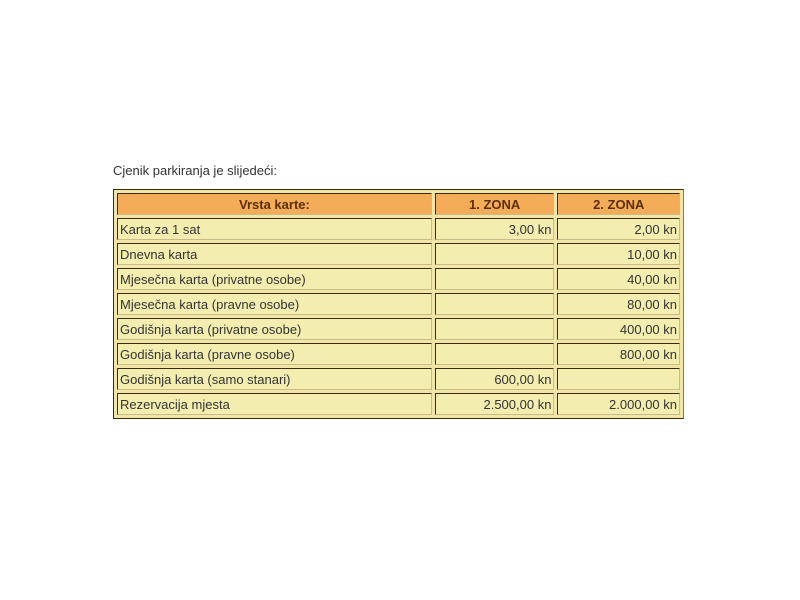 This screenshot has width=800, height=600. I want to click on ticket-type-cell: Karta za 1 sat, so click(274, 229).